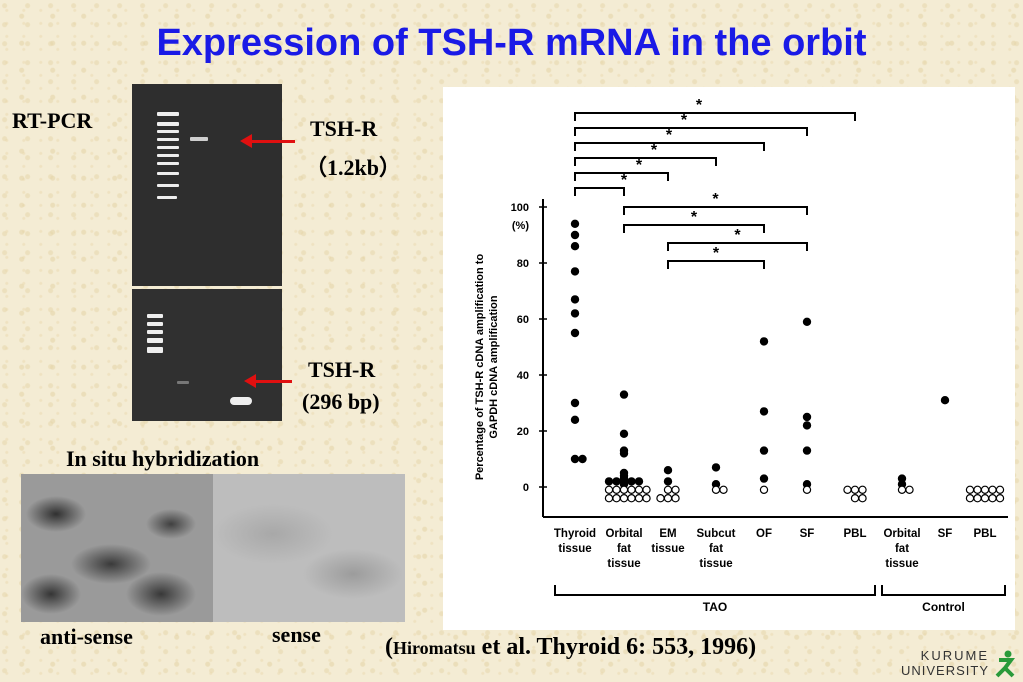 This screenshot has width=1023, height=682. Describe the element at coordinates (353, 167) in the screenshot. I see `band1-size: （1.2kb）` at that location.